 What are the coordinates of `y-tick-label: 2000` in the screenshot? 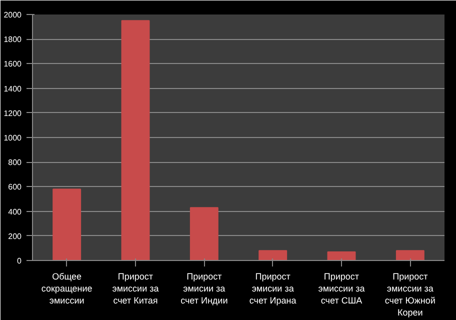 It's located at (13, 15).